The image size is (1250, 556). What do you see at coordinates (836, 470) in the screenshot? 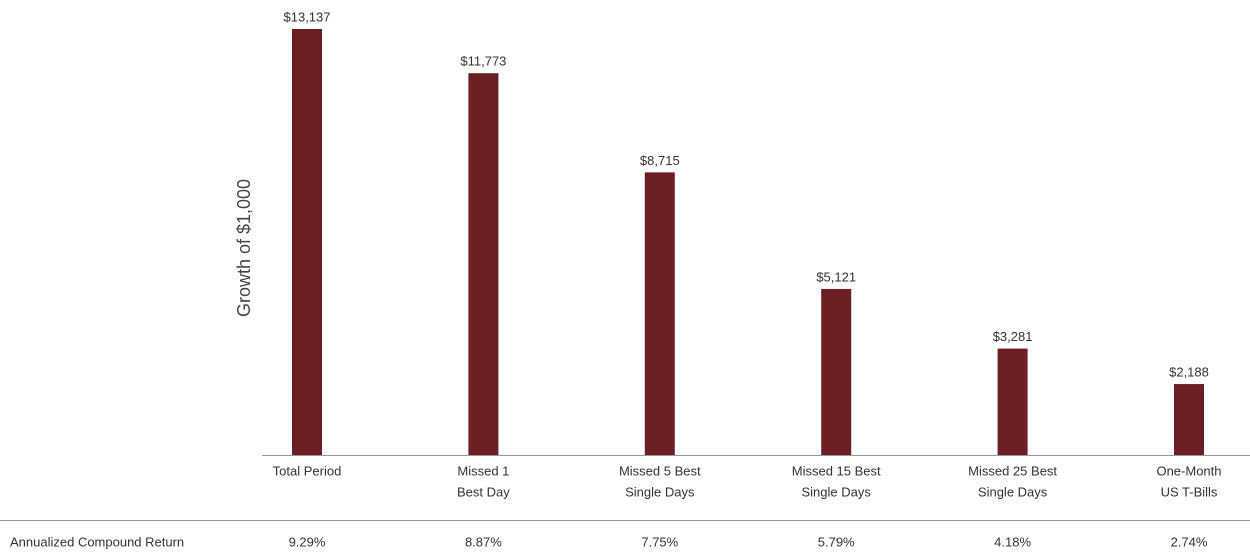
I see `x-tick-label: Missed 15 Best` at bounding box center [836, 470].